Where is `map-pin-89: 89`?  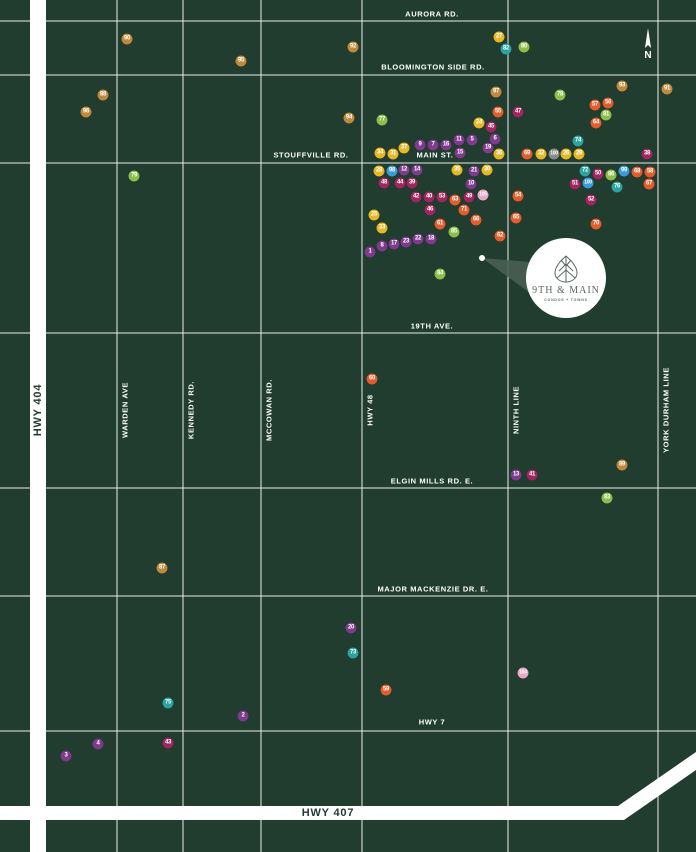 map-pin-89: 89 is located at coordinates (622, 465).